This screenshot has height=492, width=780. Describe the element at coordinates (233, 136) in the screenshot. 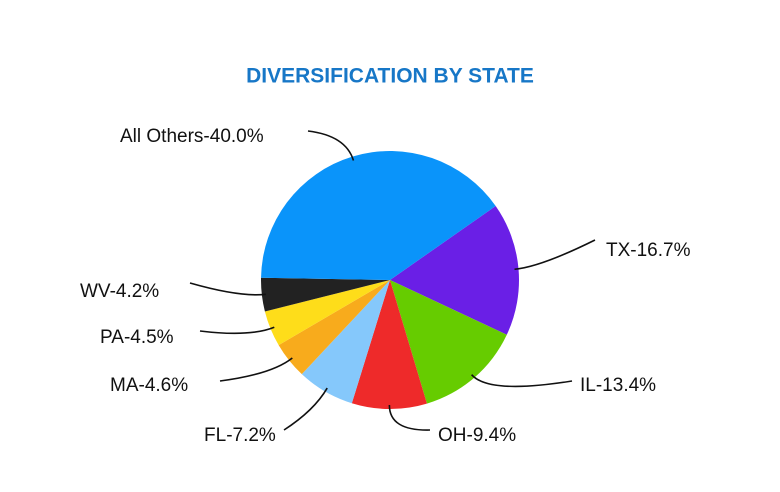

I see `slice-value-label: -40.0%` at that location.